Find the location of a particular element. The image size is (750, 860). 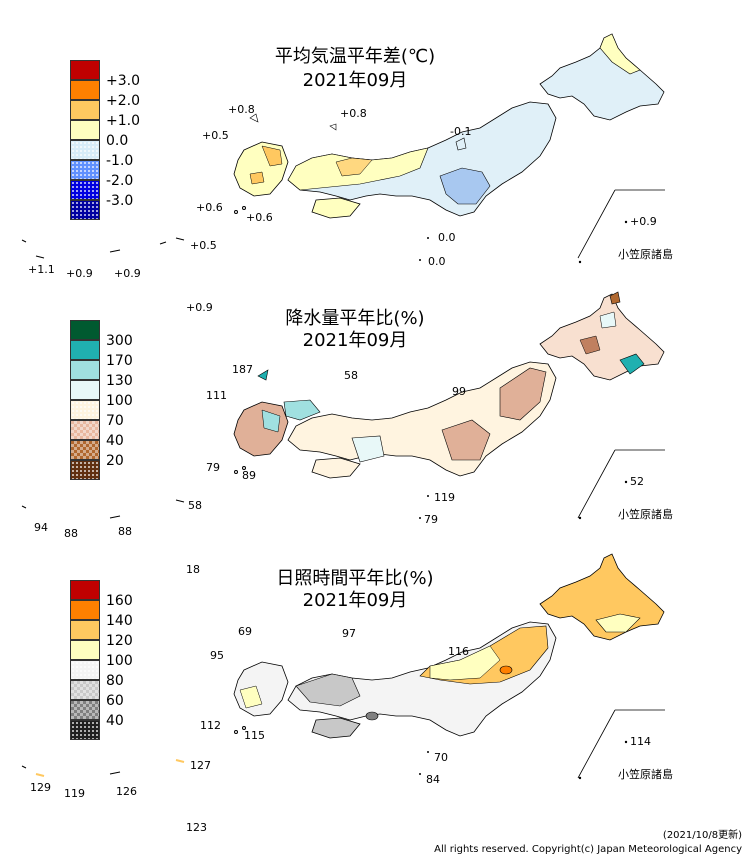

legend-label: +1.0 is located at coordinates (123, 121).